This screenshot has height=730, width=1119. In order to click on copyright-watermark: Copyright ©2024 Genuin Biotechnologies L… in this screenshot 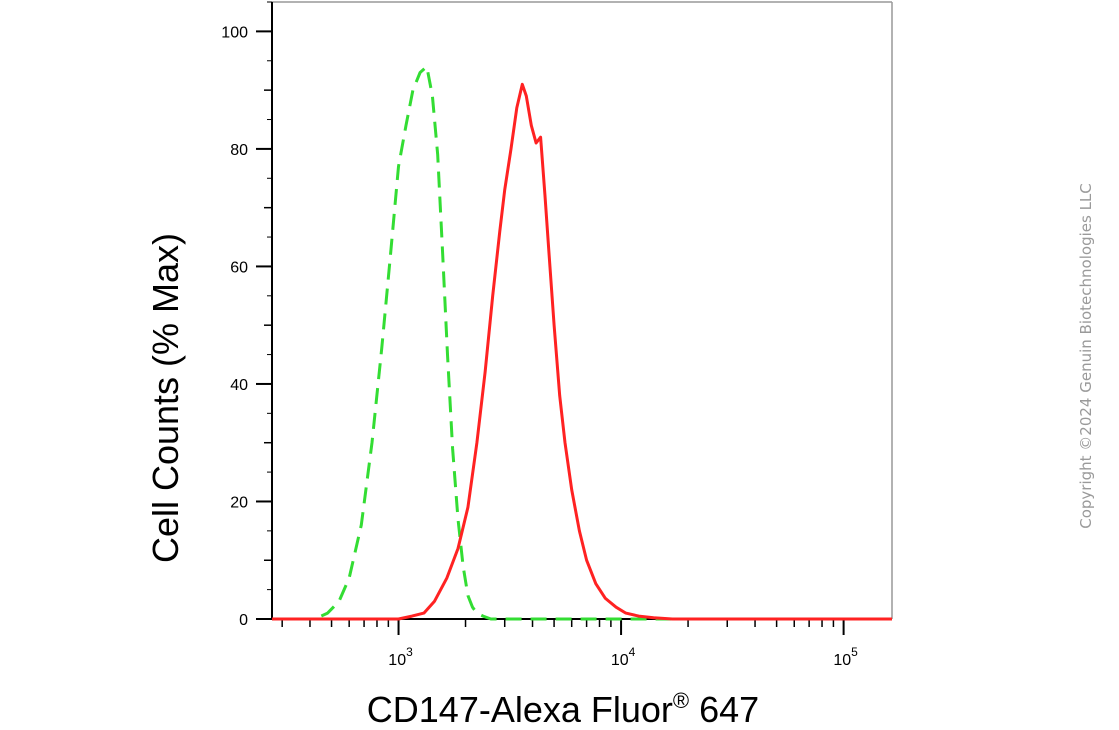, I will do `click(1086, 356)`.